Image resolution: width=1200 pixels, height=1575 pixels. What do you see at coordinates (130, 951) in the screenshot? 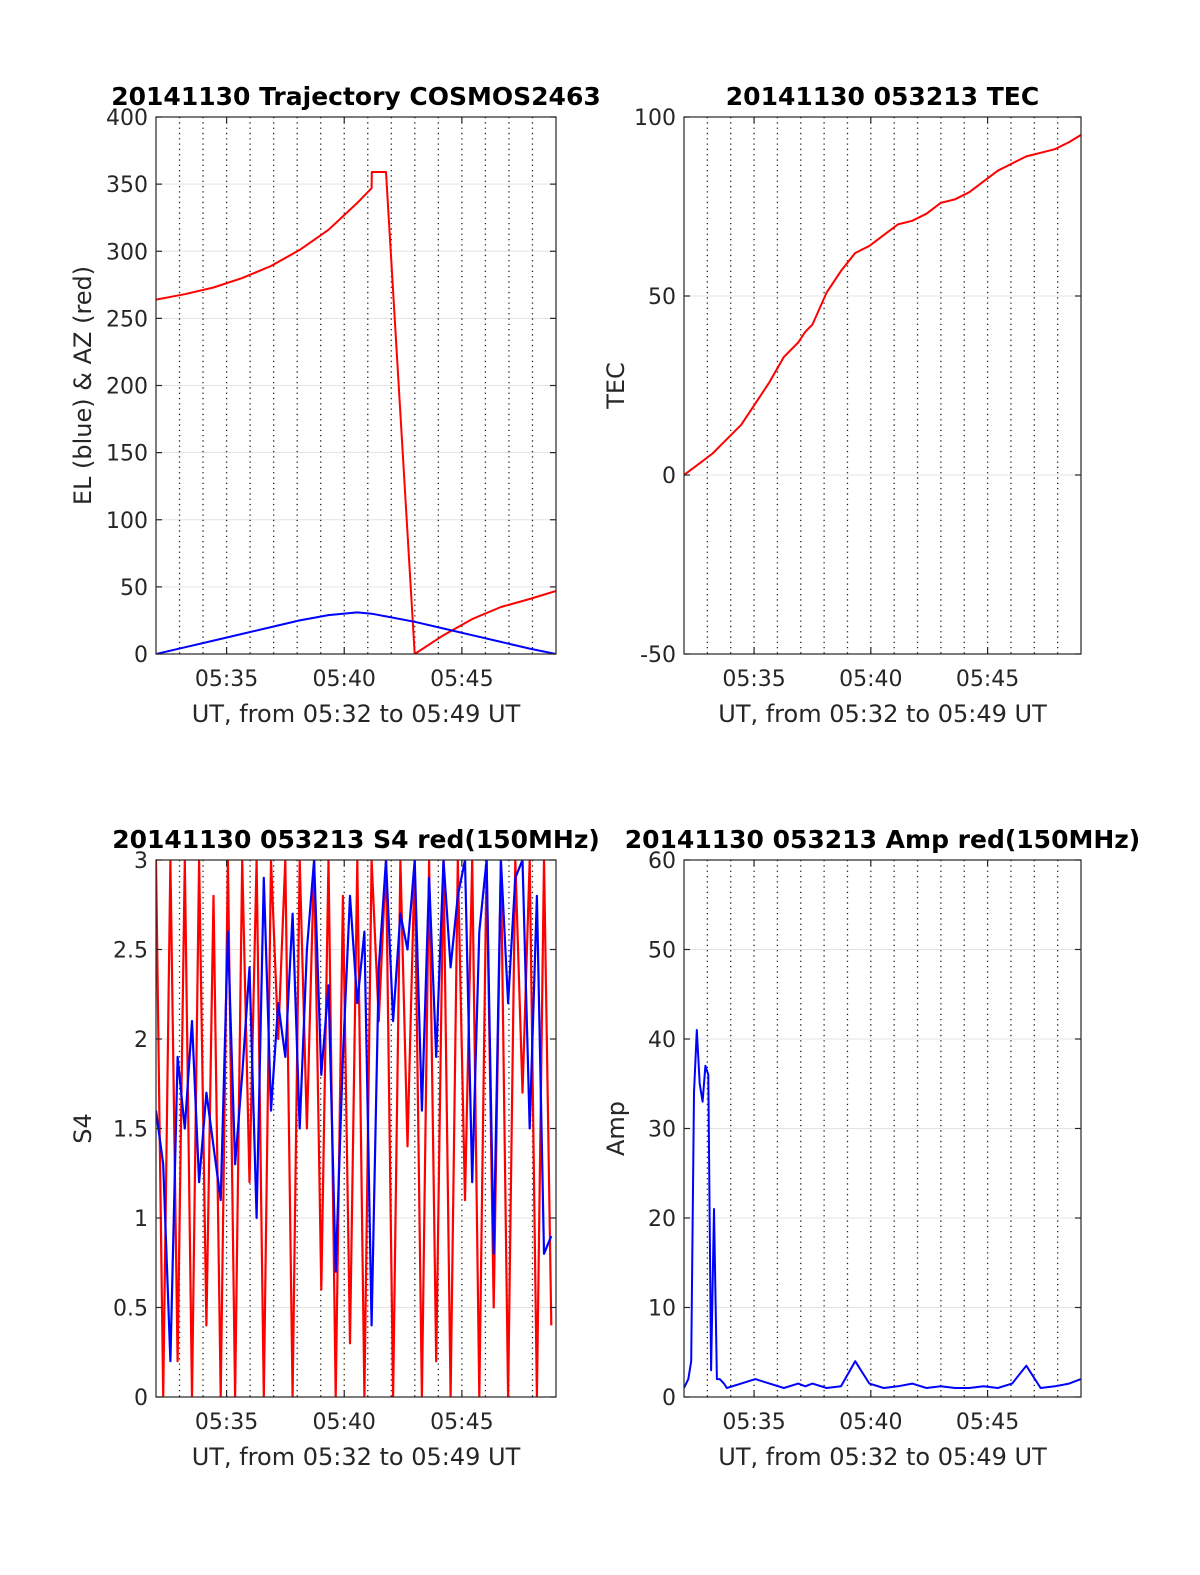
I see `y-tick-label: 2.5` at bounding box center [130, 951].